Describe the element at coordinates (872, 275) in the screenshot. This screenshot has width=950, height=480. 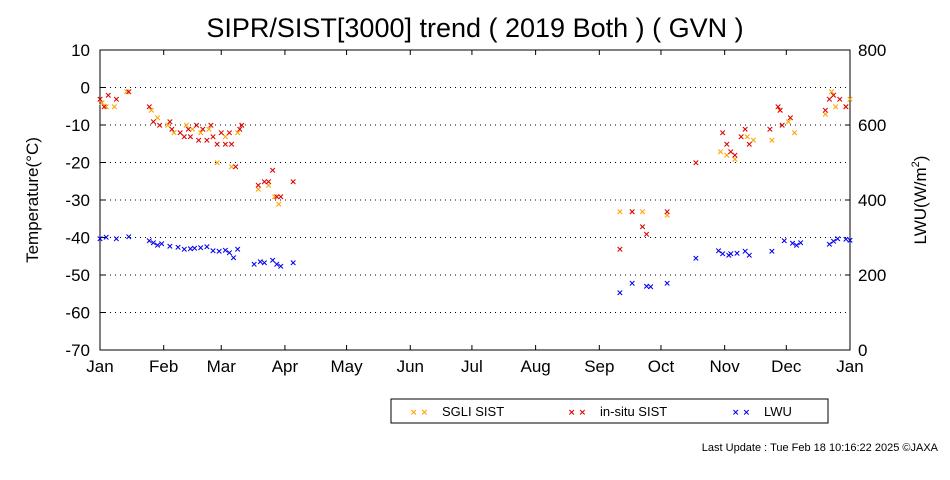
I see `y2-tick-label: 200` at that location.